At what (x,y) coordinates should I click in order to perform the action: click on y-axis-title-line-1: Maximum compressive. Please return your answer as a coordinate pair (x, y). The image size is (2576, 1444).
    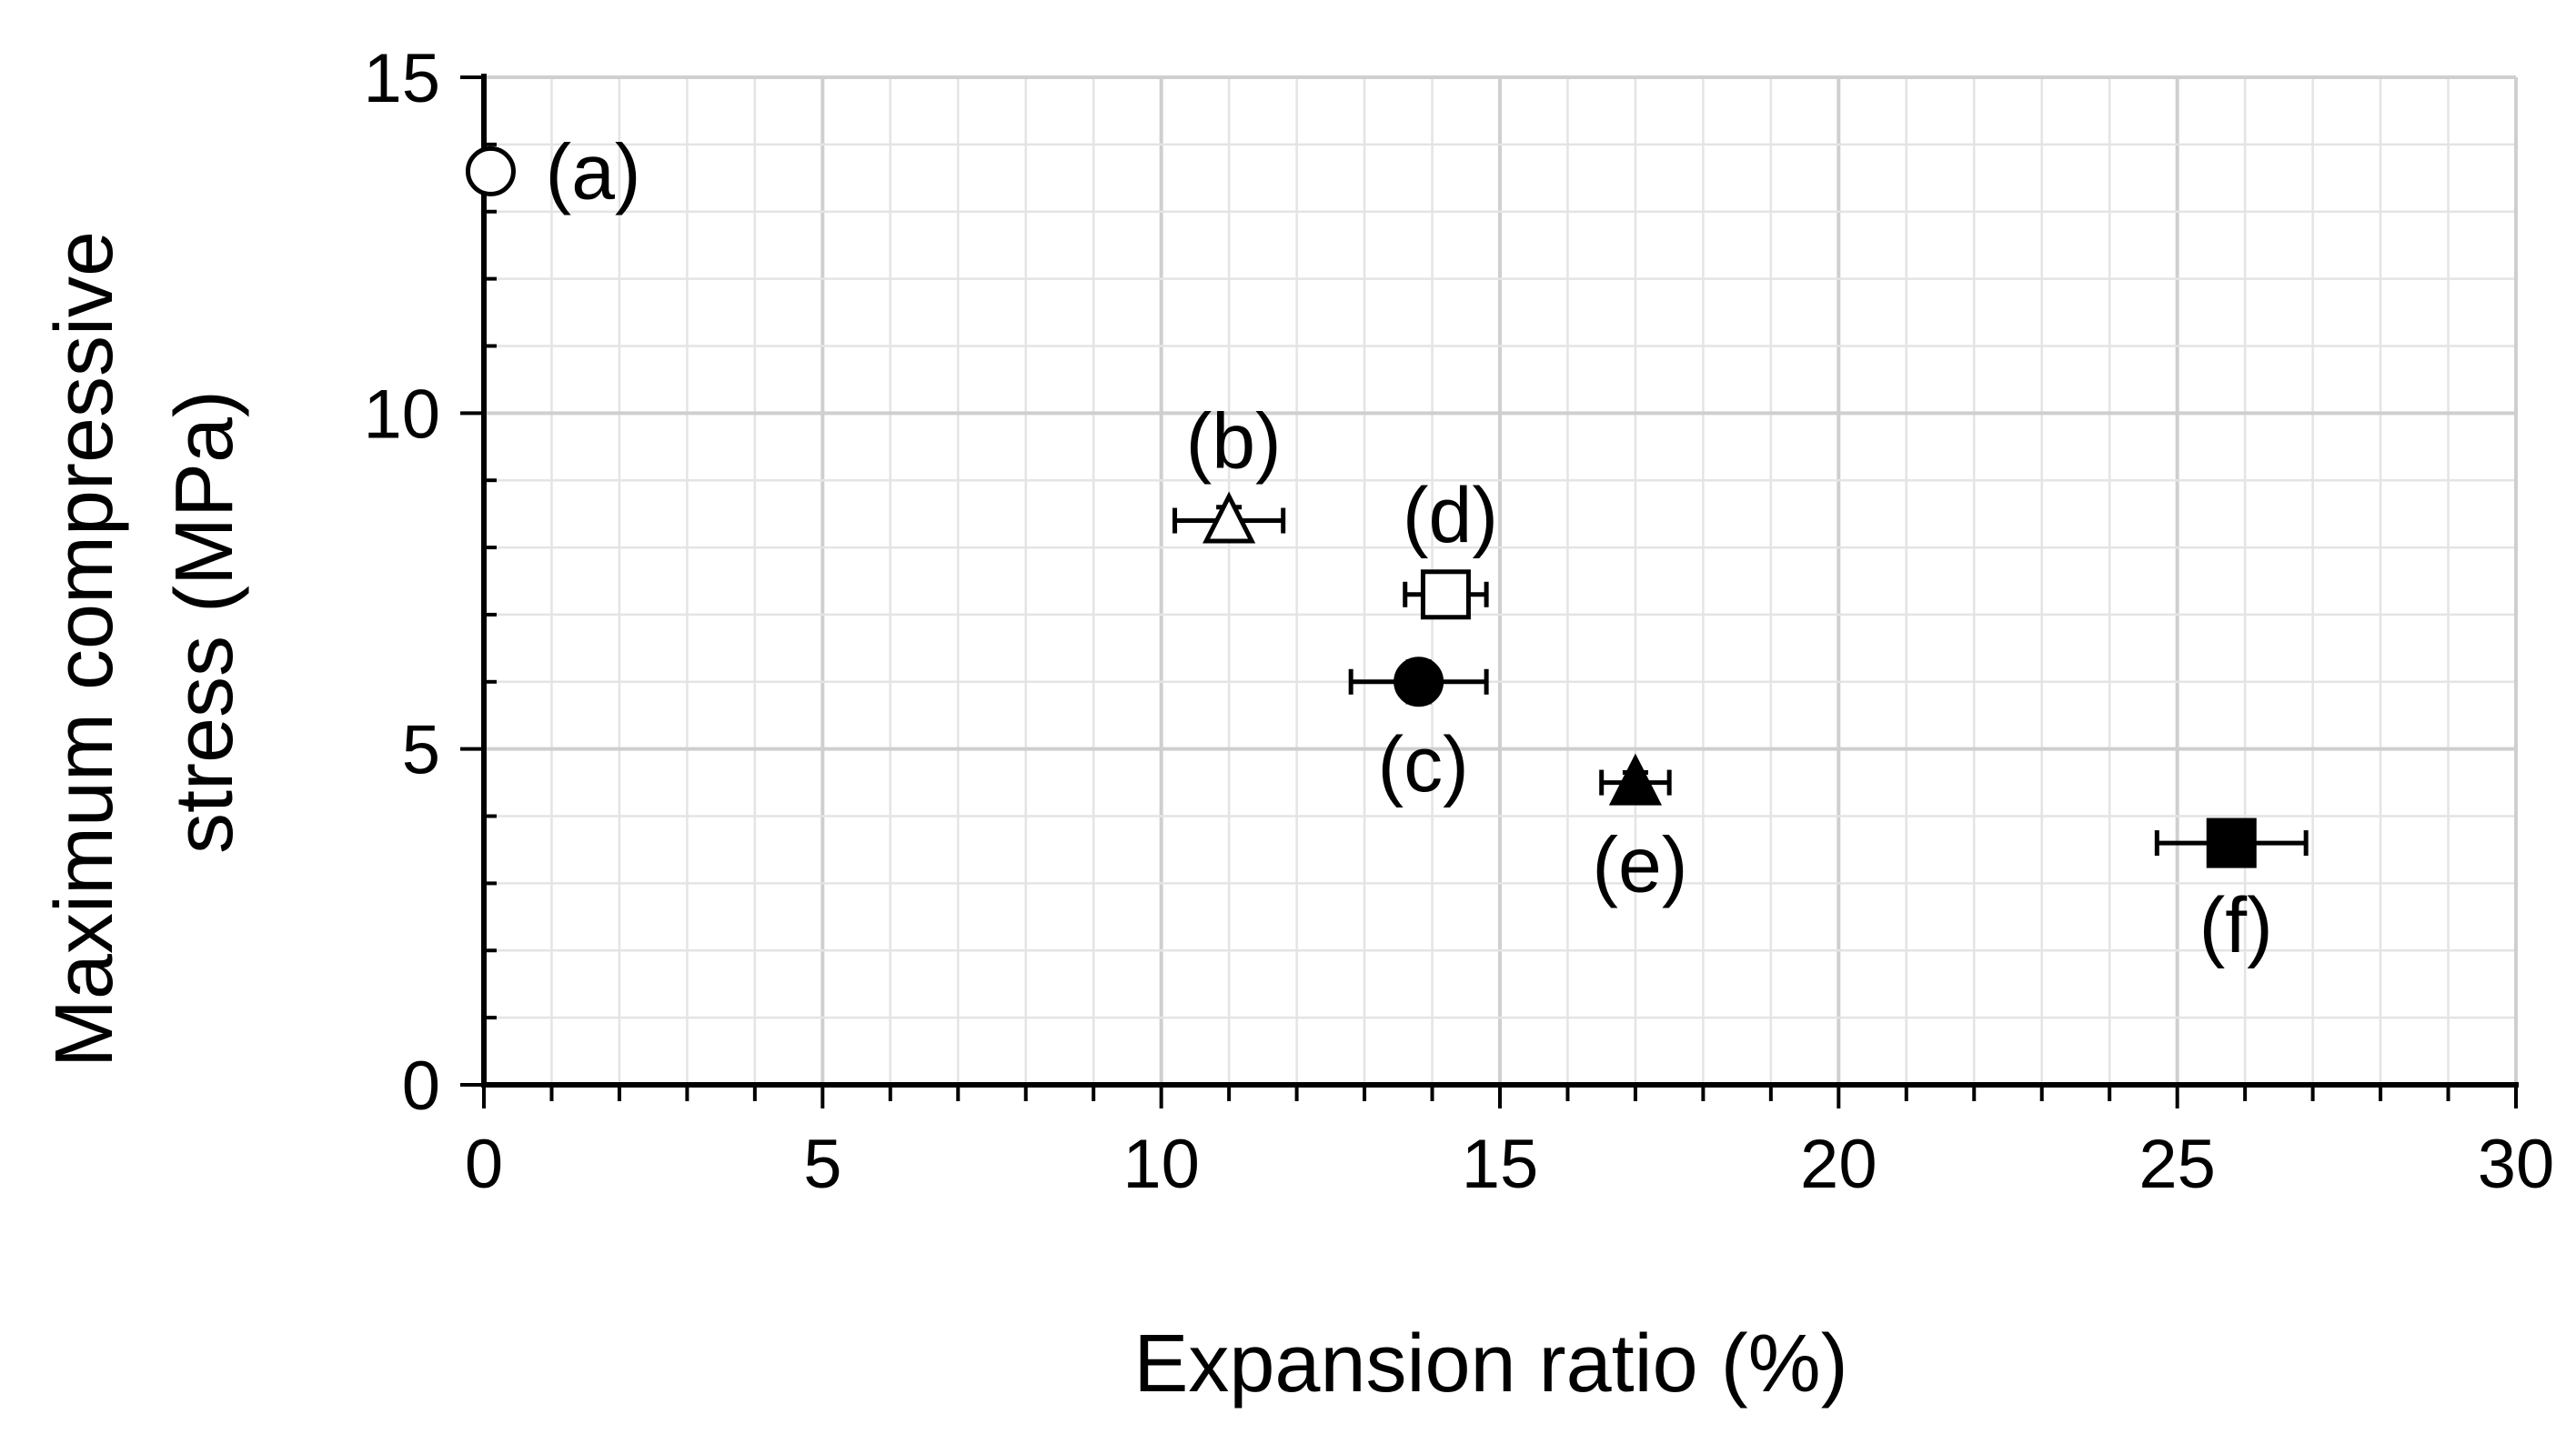
    Looking at the image, I should click on (84, 649).